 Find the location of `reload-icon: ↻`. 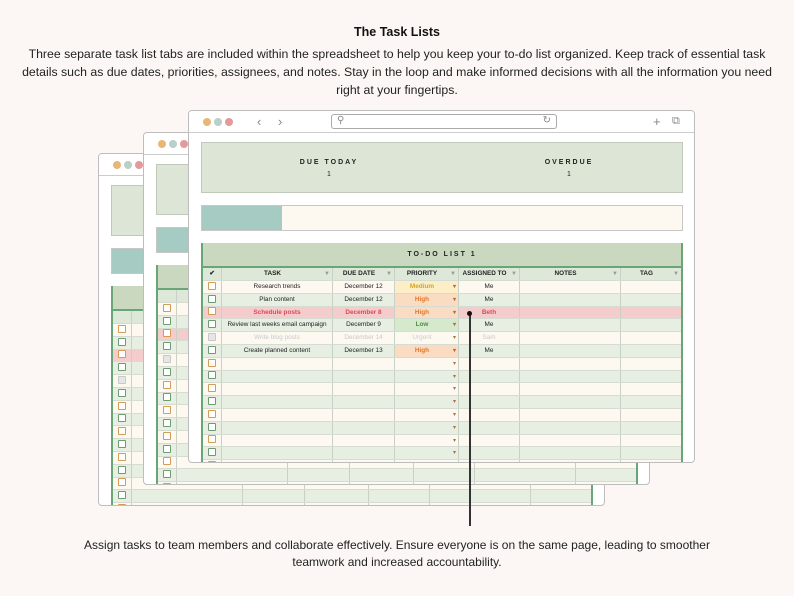

reload-icon: ↻ is located at coordinates (546, 120).